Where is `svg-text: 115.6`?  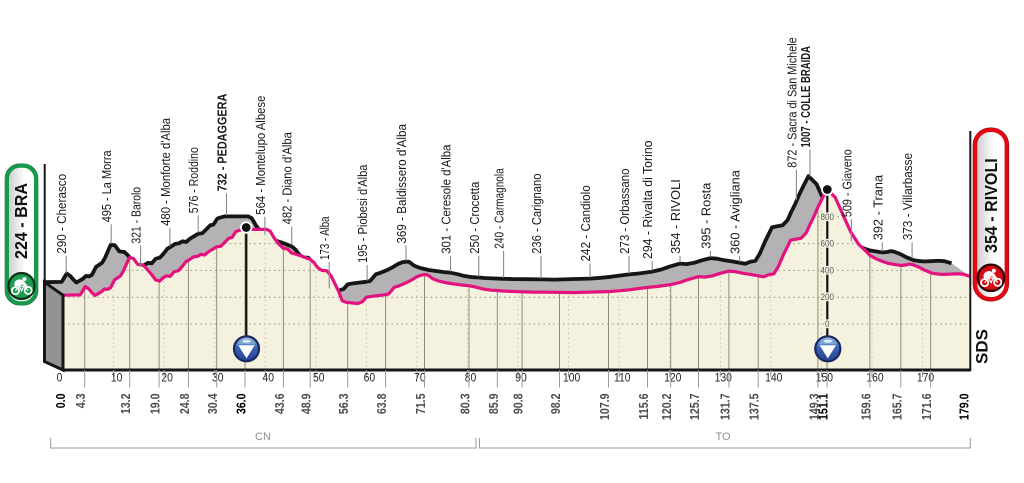 svg-text: 115.6 is located at coordinates (644, 406).